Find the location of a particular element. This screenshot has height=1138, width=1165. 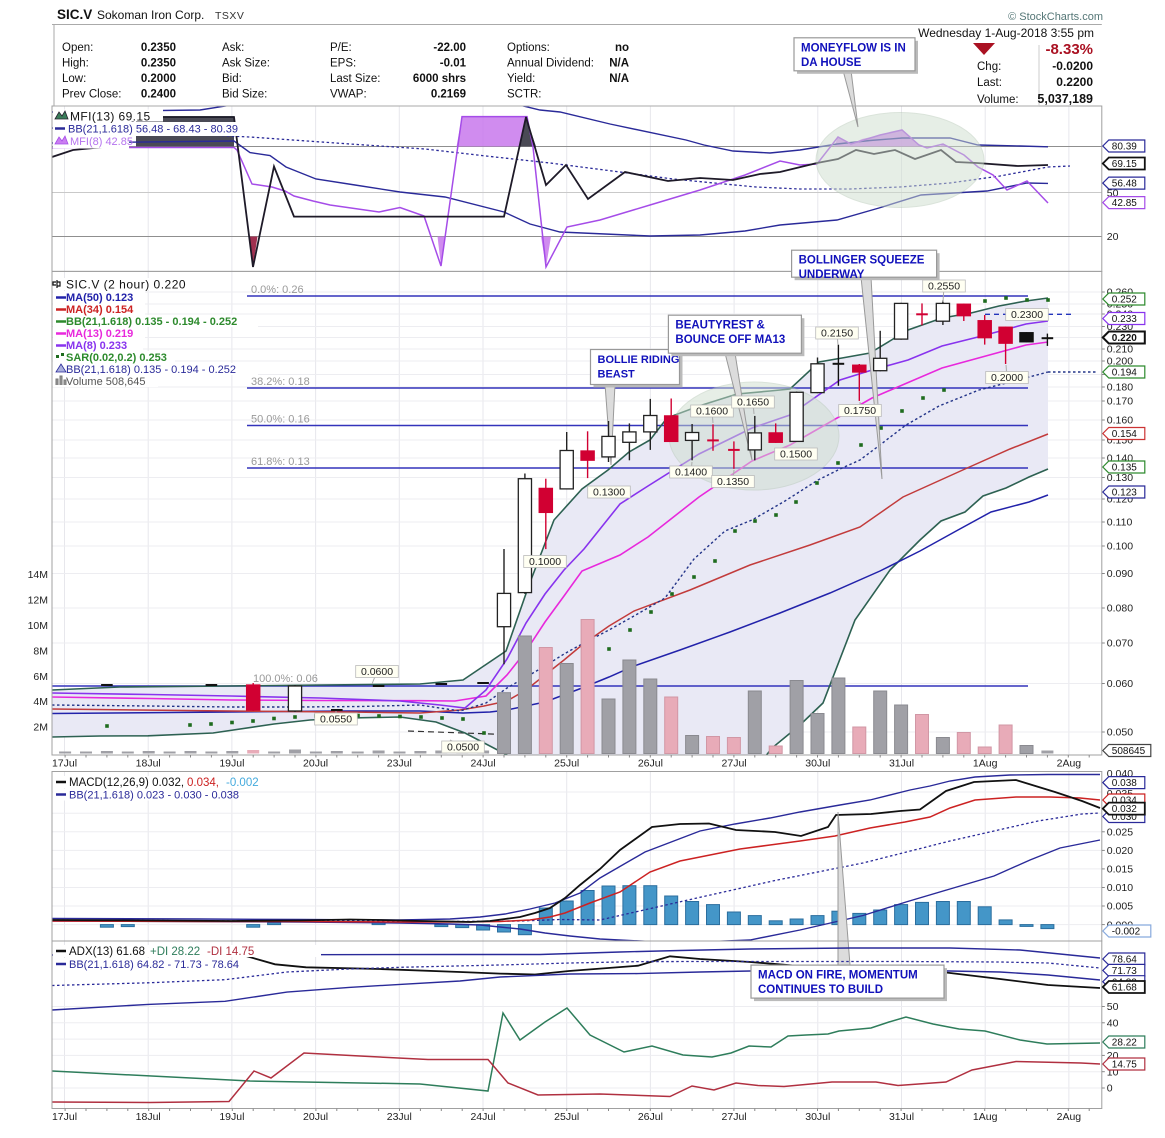

svg-text: 0.1000 is located at coordinates (545, 562).